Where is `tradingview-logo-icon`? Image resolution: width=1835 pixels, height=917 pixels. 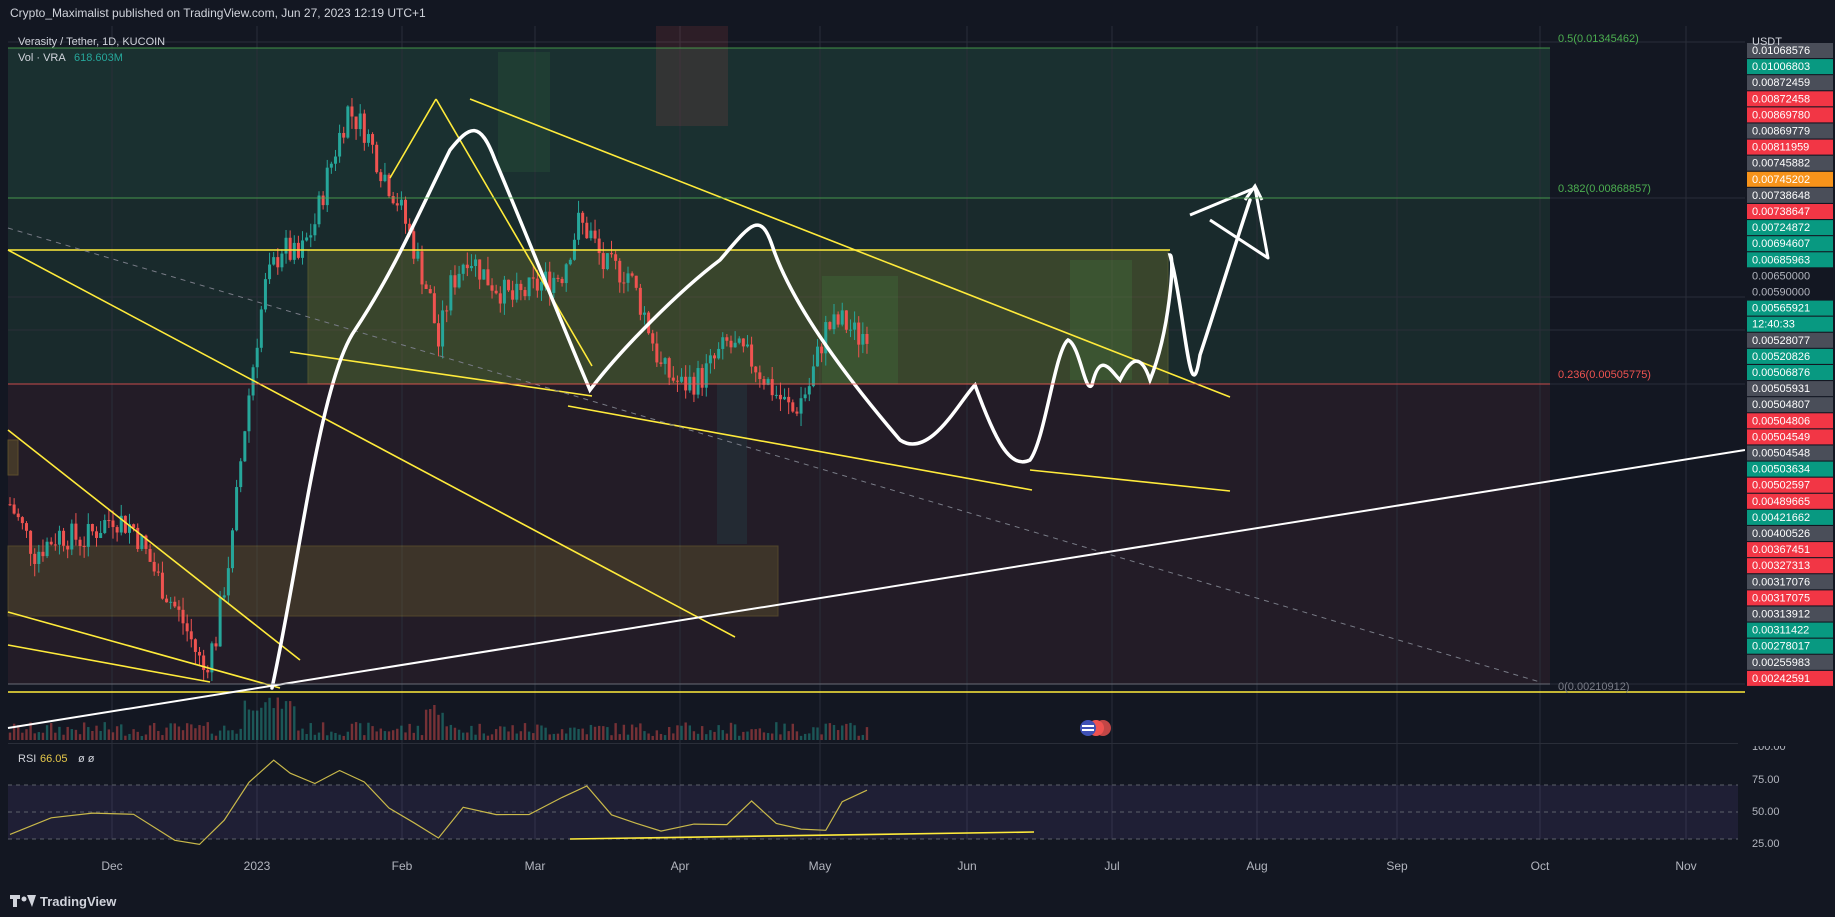
tradingview-logo-icon is located at coordinates (23, 901).